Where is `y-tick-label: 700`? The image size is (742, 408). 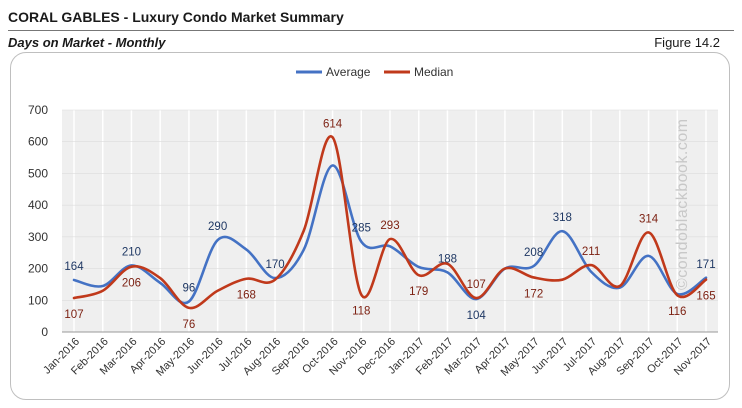
y-tick-label: 700 is located at coordinates (38, 110).